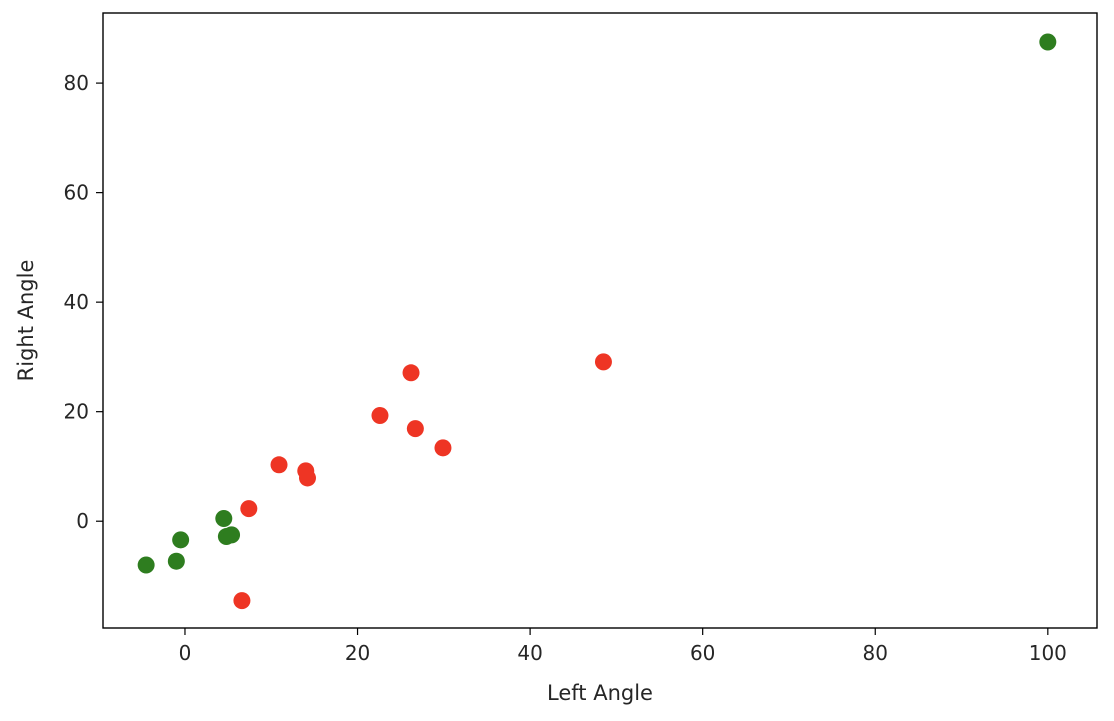 The width and height of the screenshot is (1114, 721). Describe the element at coordinates (82, 521) in the screenshot. I see `y-tick-label: 0` at that location.